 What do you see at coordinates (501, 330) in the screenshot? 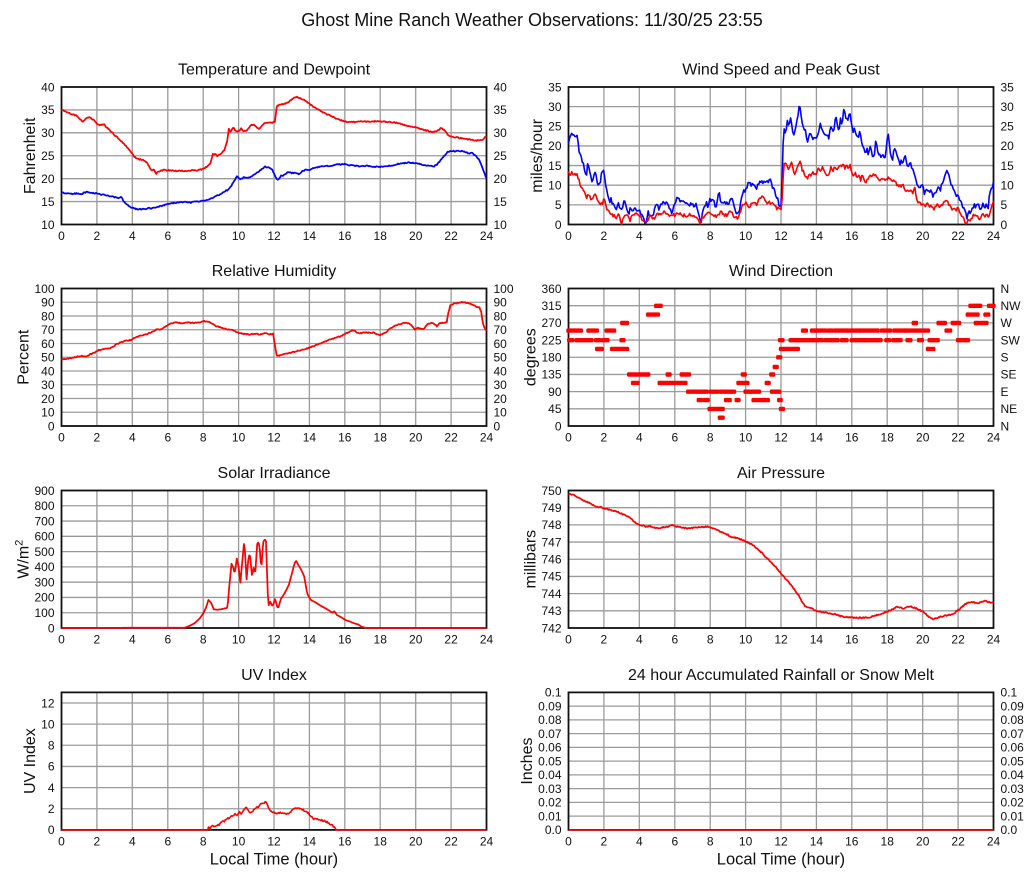
I see `svg-text: 70` at bounding box center [501, 330].